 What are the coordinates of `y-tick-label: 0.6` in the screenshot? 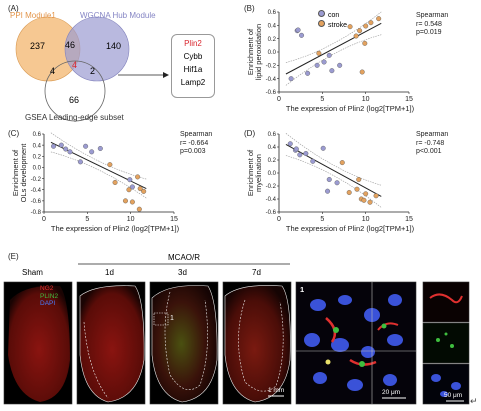 It's located at (272, 13).